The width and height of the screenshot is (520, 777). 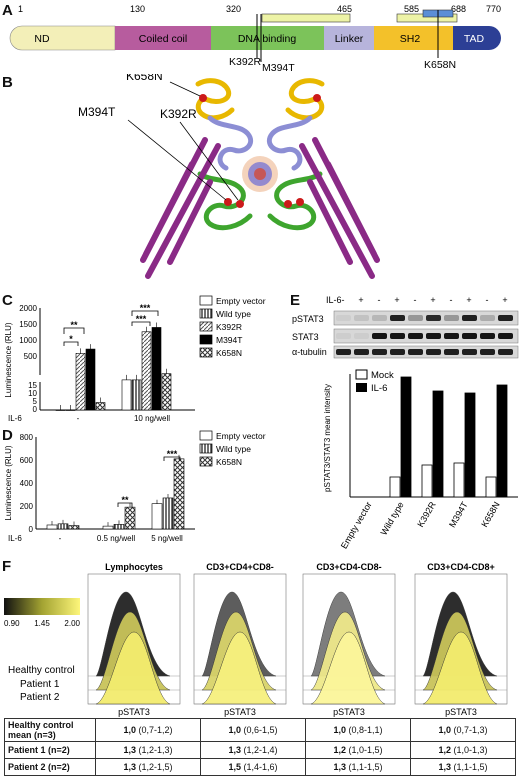 What do you see at coordinates (40, 684) in the screenshot?
I see `row-label-patient1: Patient 1` at bounding box center [40, 684].